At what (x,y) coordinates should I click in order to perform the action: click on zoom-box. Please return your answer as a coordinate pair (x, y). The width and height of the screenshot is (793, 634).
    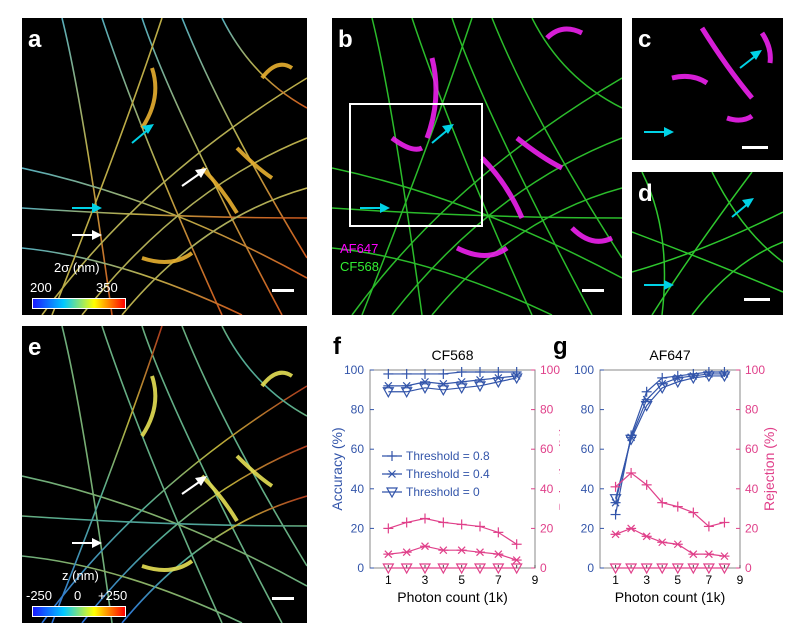
    Looking at the image, I should click on (416, 165).